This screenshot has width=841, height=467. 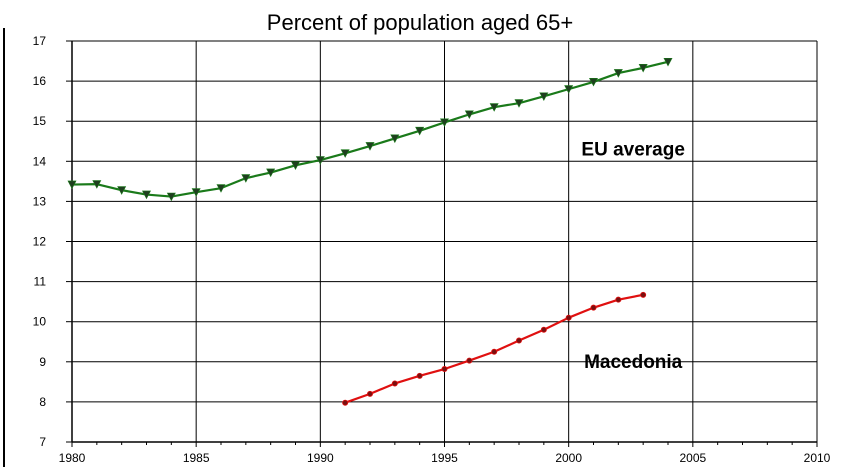 What do you see at coordinates (40, 242) in the screenshot?
I see `y-tick-label: 12` at bounding box center [40, 242].